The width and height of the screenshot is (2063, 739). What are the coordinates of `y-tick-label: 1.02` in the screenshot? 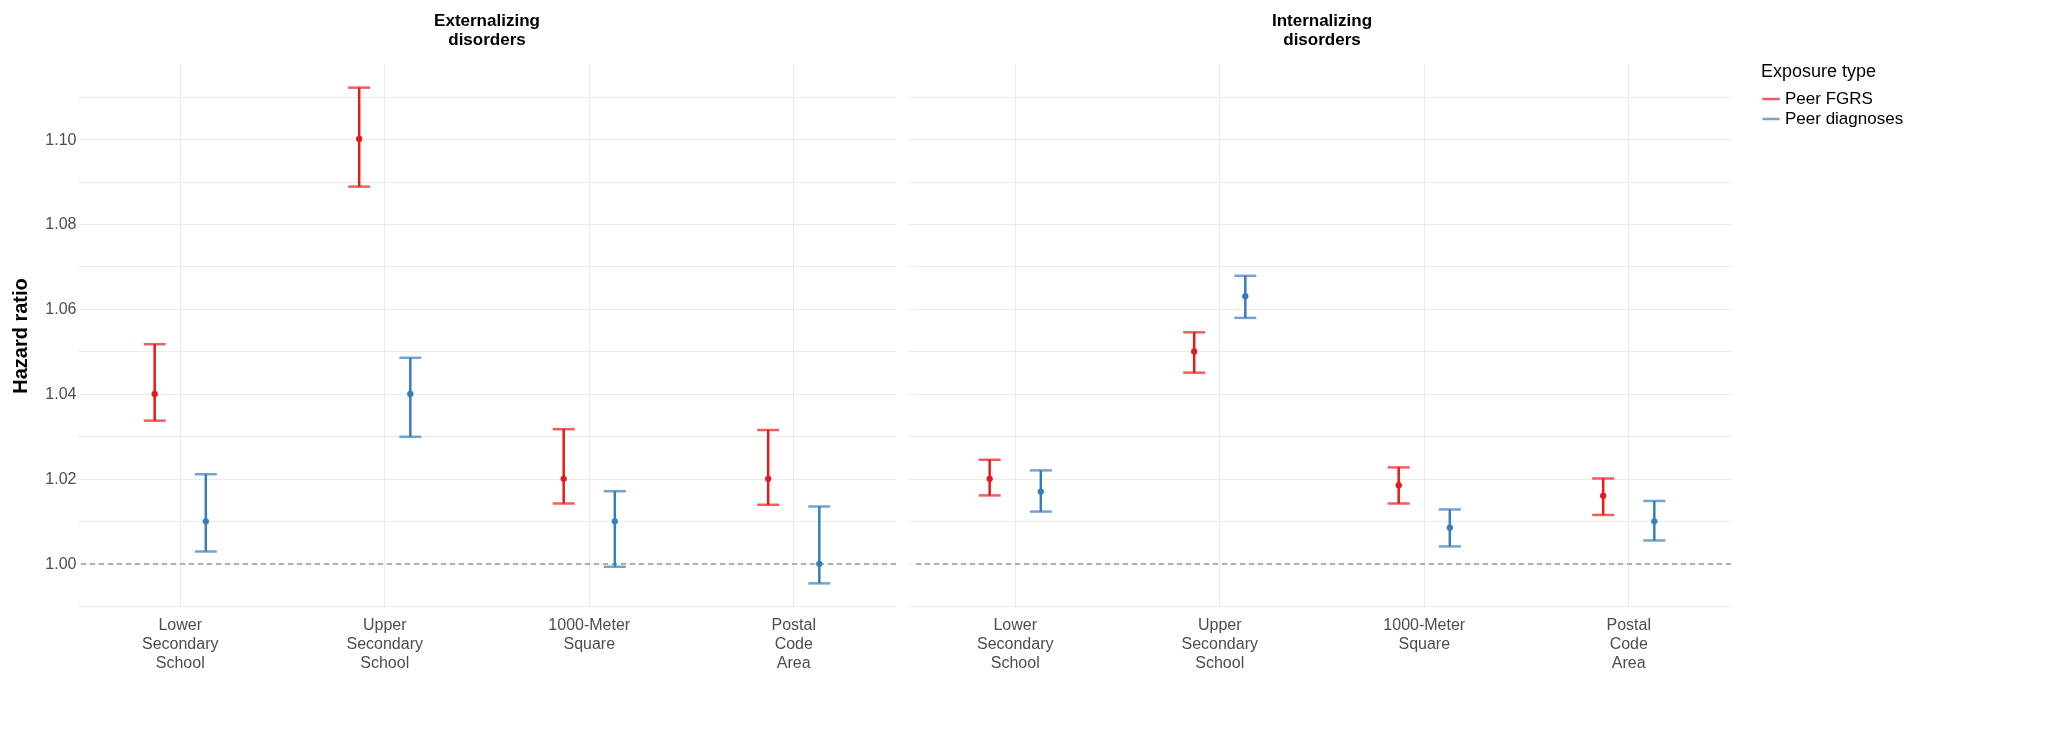 It's located at (61, 479).